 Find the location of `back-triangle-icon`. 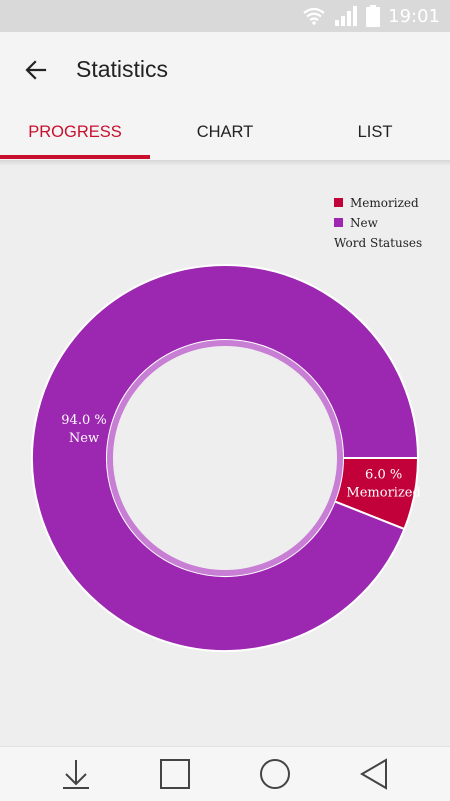

back-triangle-icon is located at coordinates (373, 774).